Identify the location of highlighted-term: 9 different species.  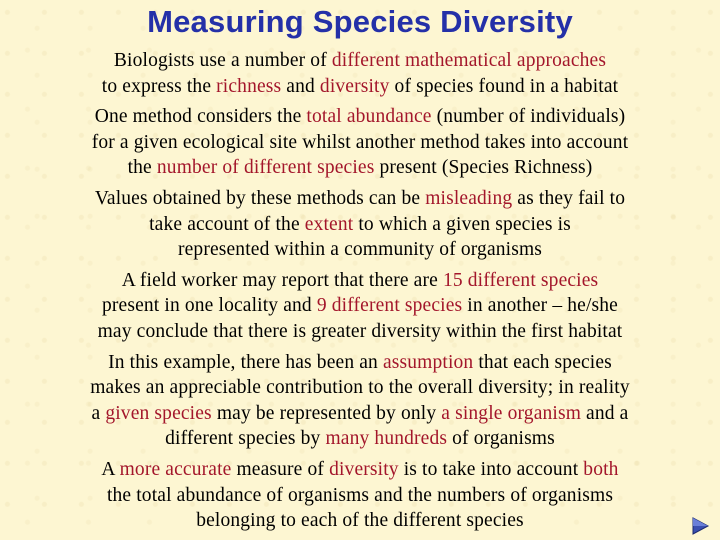
(389, 306).